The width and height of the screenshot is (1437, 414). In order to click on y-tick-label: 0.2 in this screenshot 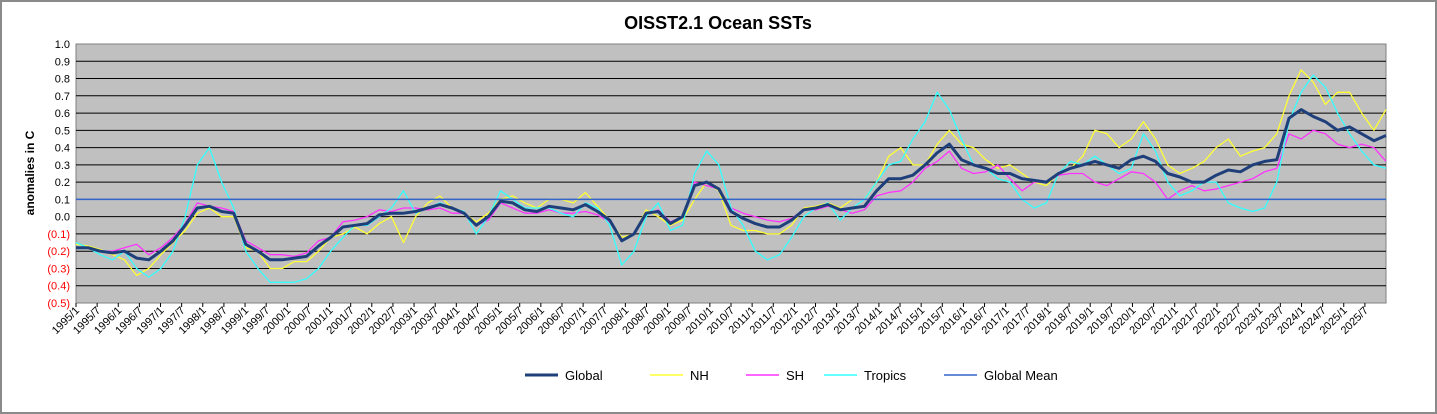, I will do `click(62, 183)`.